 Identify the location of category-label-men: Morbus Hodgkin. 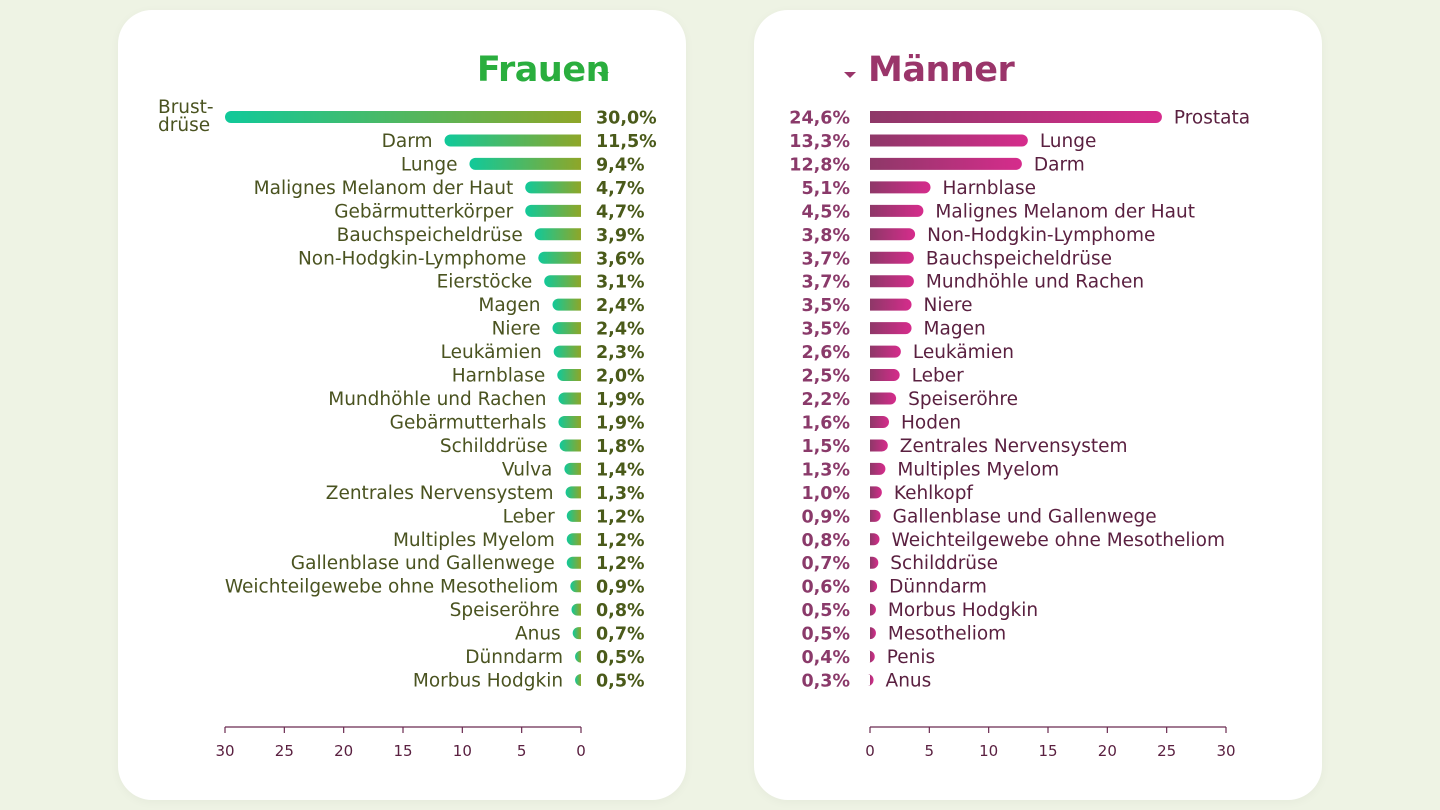
(963, 610).